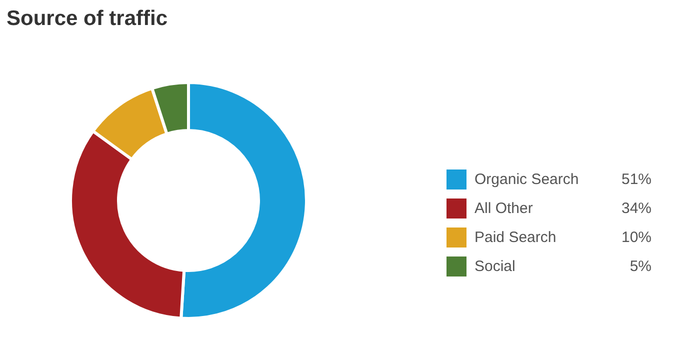  I want to click on data-label: 5%, so click(641, 266).